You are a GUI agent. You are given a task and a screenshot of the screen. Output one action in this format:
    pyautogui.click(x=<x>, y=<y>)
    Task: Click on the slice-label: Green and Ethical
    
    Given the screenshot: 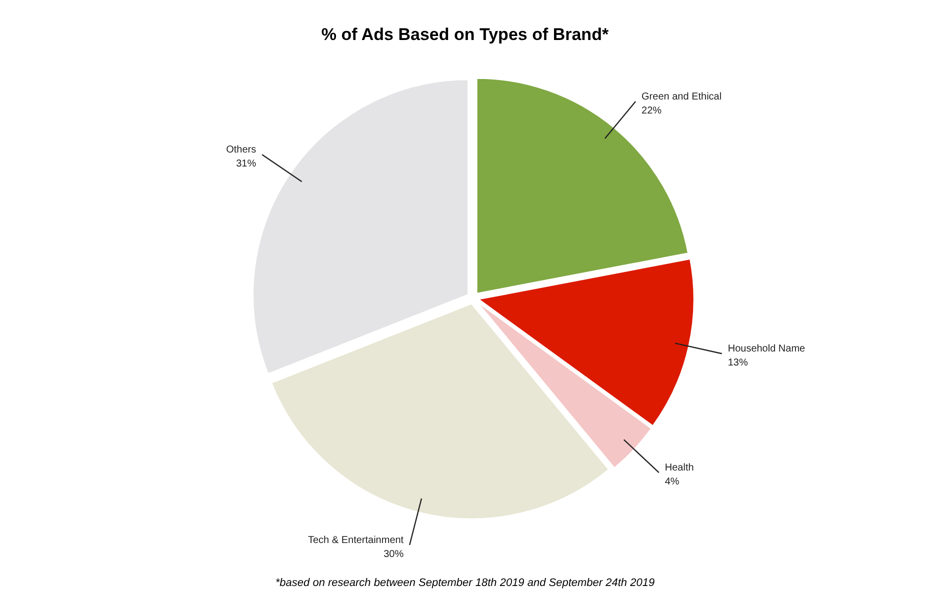 What is the action you would take?
    pyautogui.click(x=682, y=97)
    